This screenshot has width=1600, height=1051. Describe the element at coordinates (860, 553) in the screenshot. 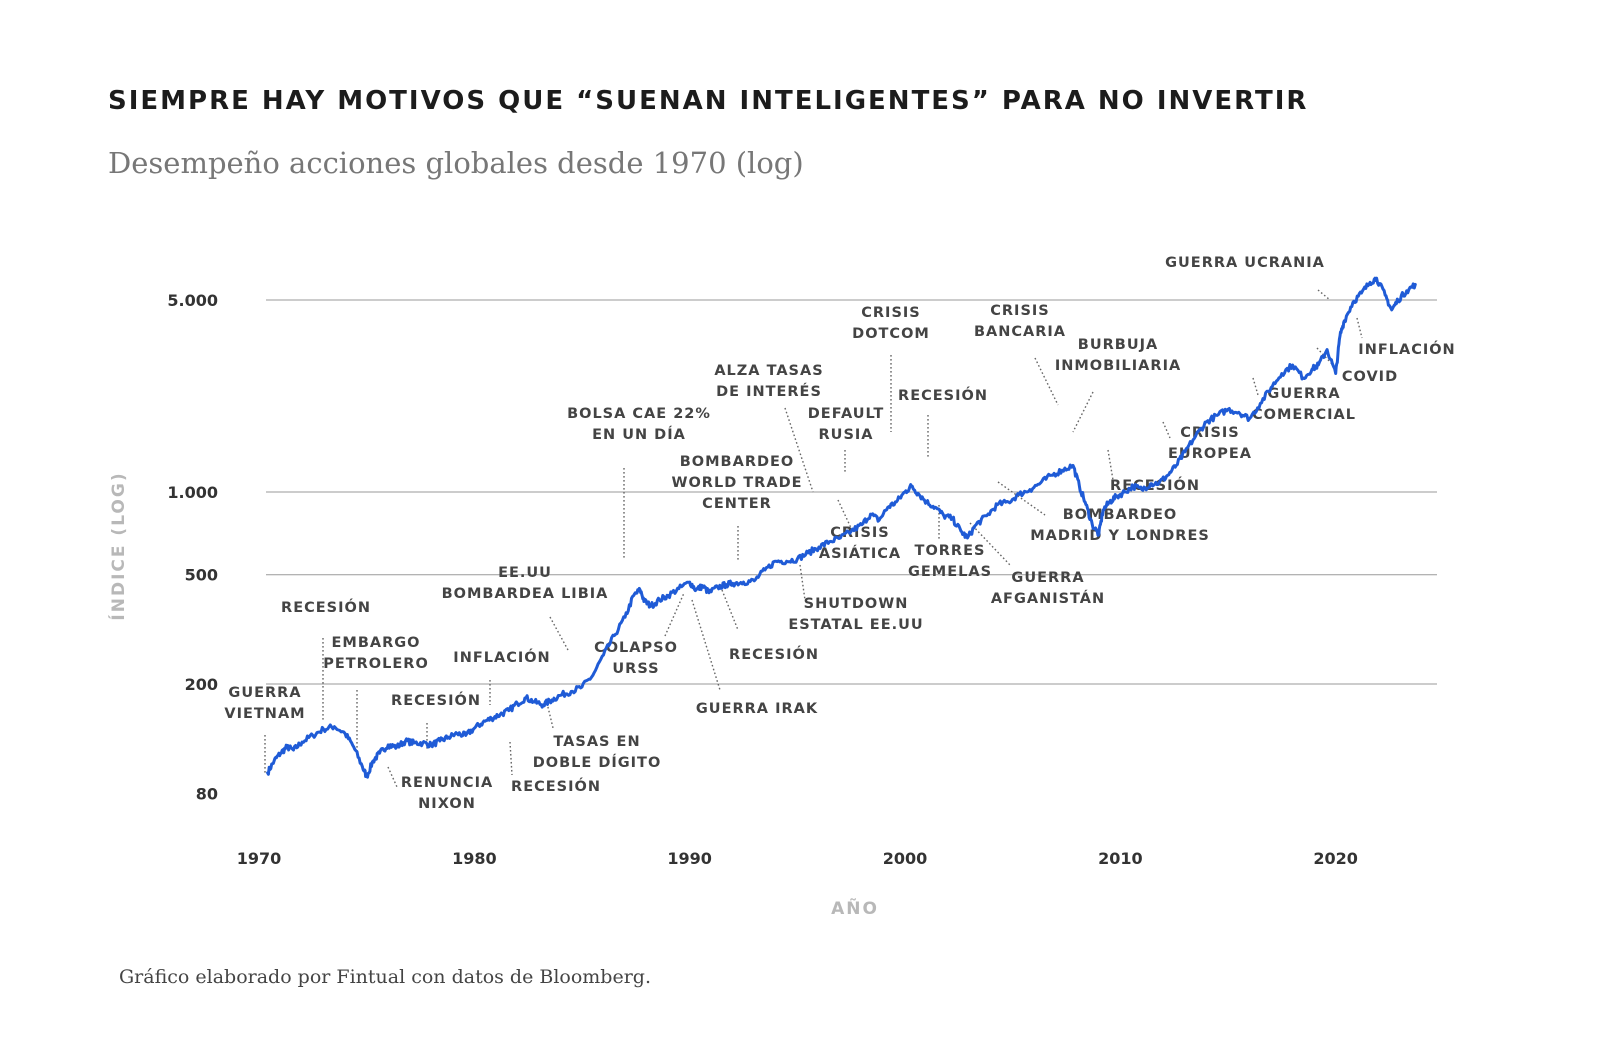

I see `annotation-line: ASIÁTICA` at that location.